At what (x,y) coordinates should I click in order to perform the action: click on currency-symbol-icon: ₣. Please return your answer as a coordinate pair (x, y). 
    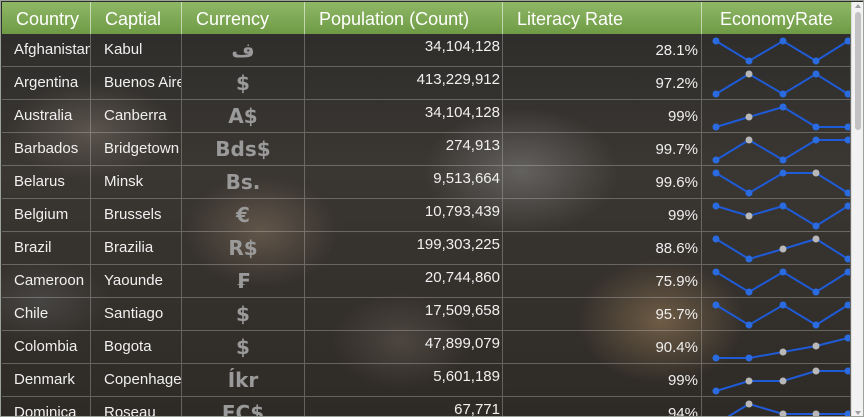
    Looking at the image, I should click on (243, 281).